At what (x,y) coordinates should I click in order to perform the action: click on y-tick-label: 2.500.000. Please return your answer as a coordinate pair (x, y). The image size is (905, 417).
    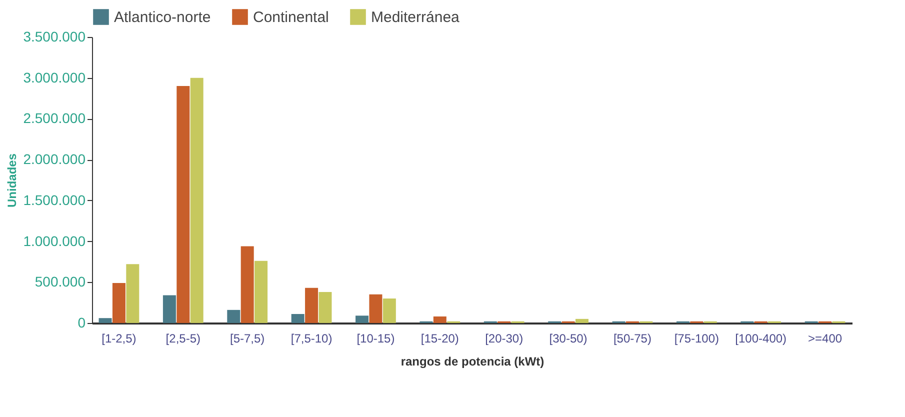
    Looking at the image, I should click on (54, 118).